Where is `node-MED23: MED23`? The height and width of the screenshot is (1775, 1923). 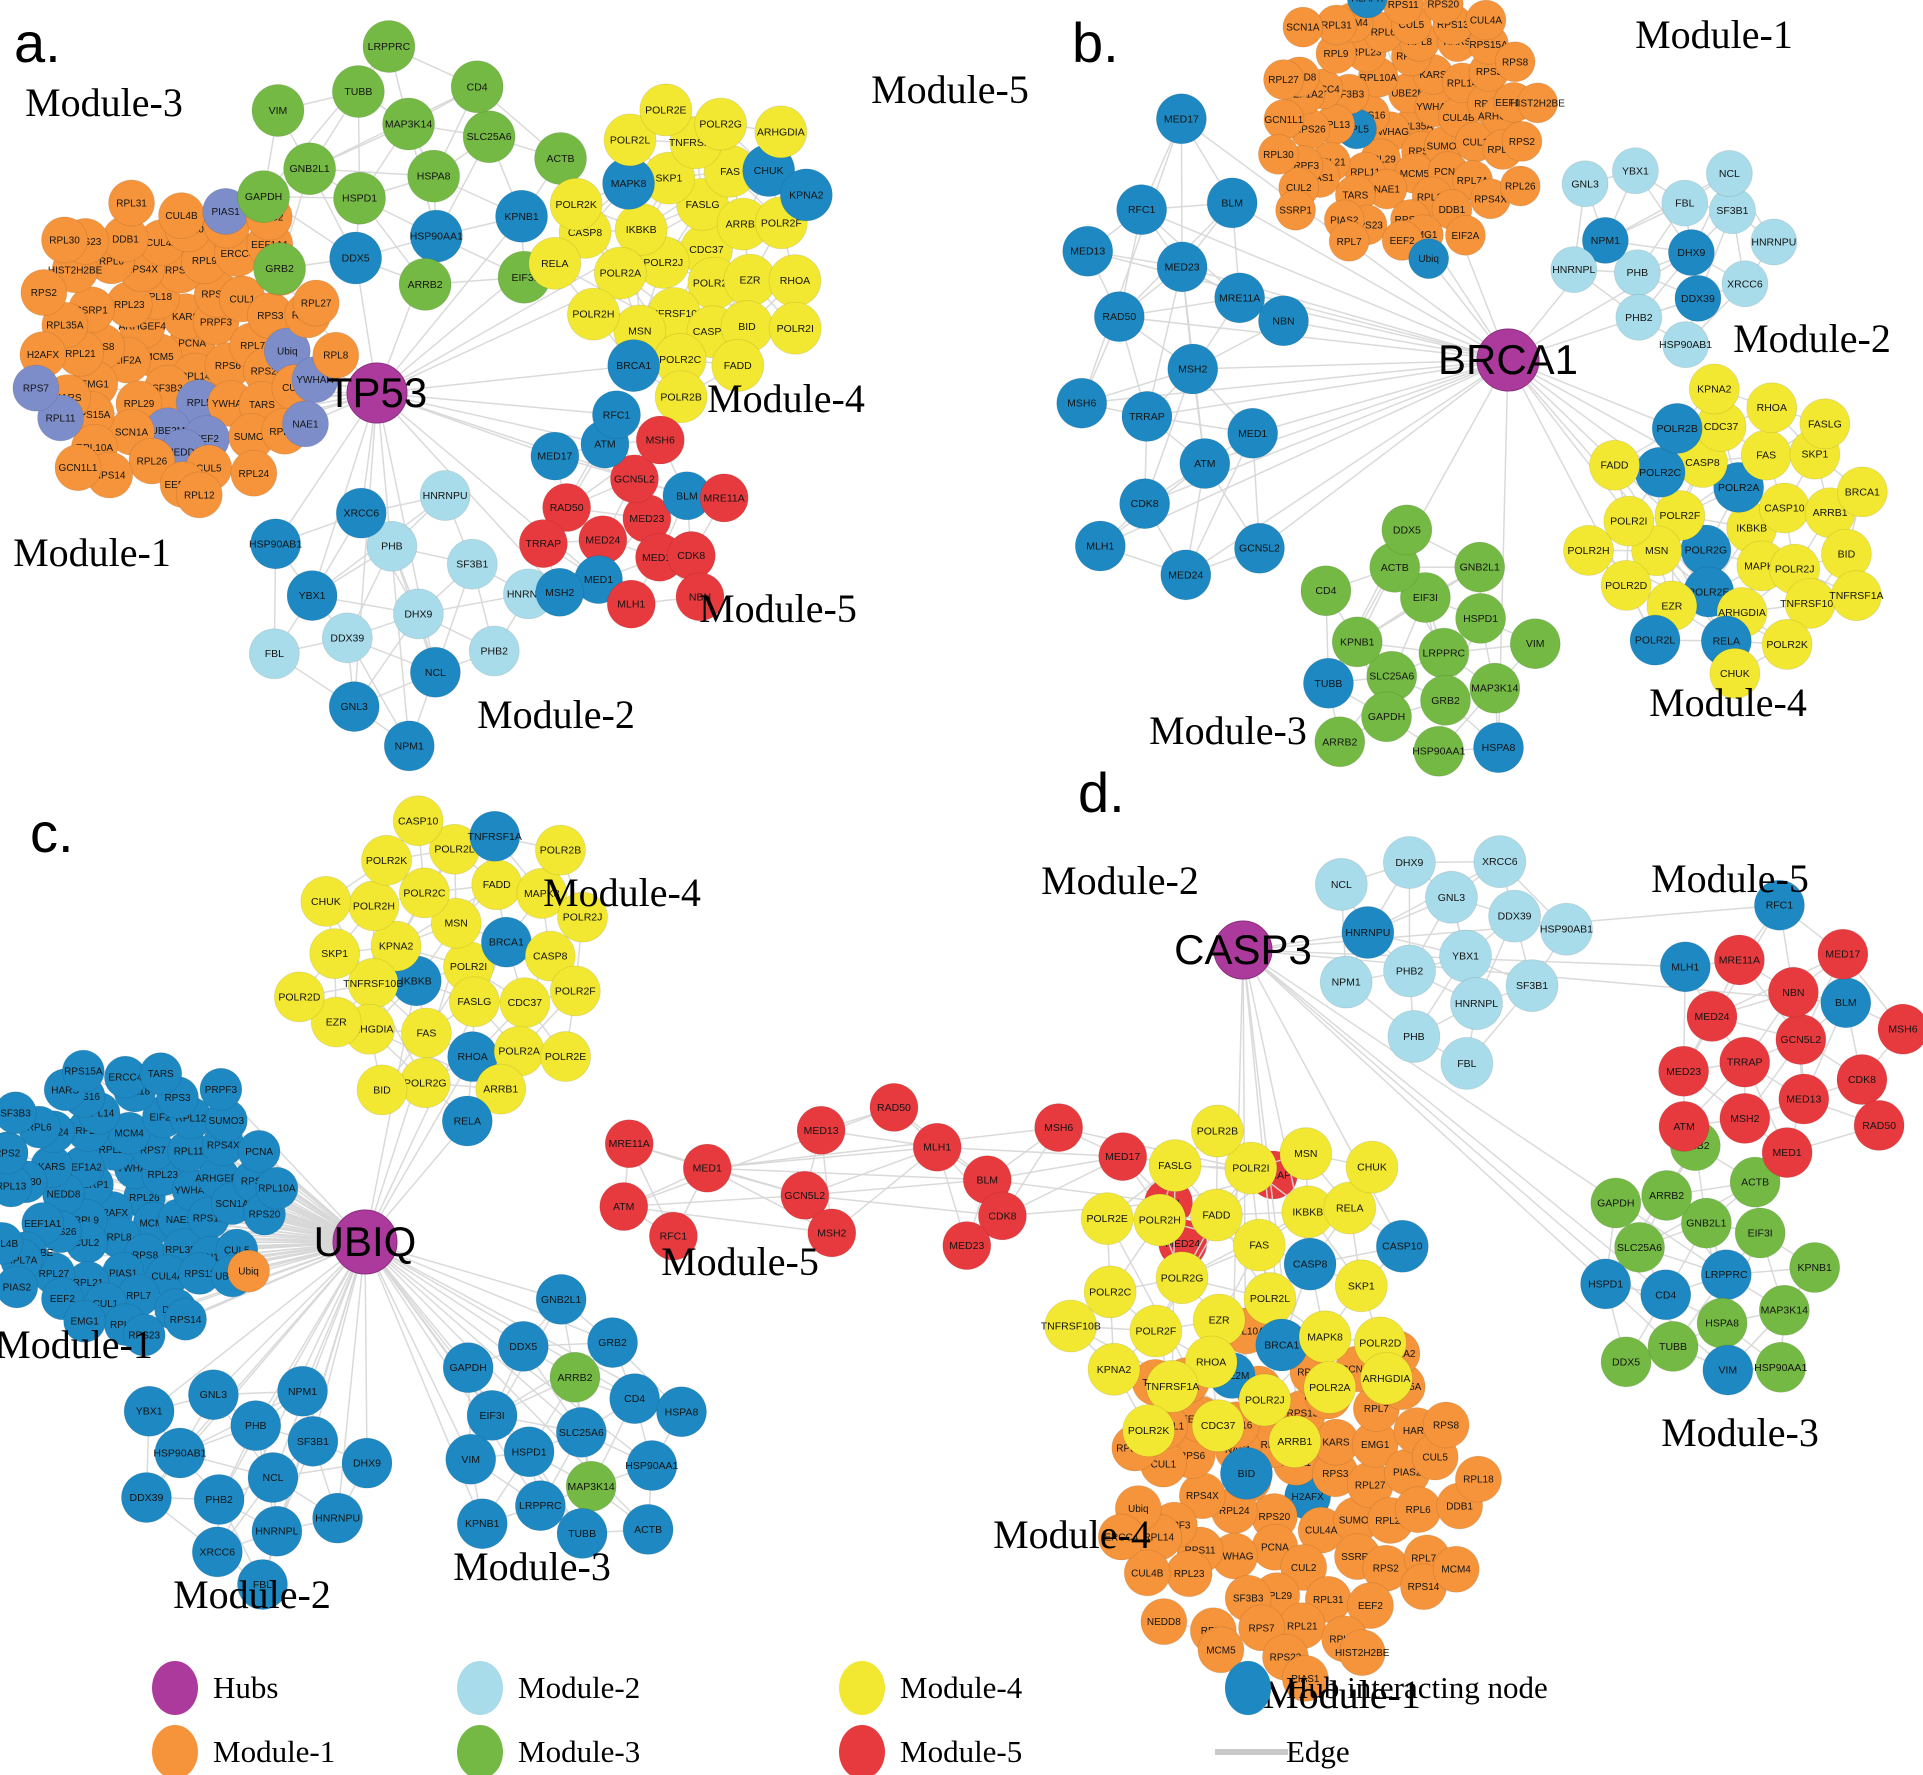 node-MED23: MED23 is located at coordinates (967, 1245).